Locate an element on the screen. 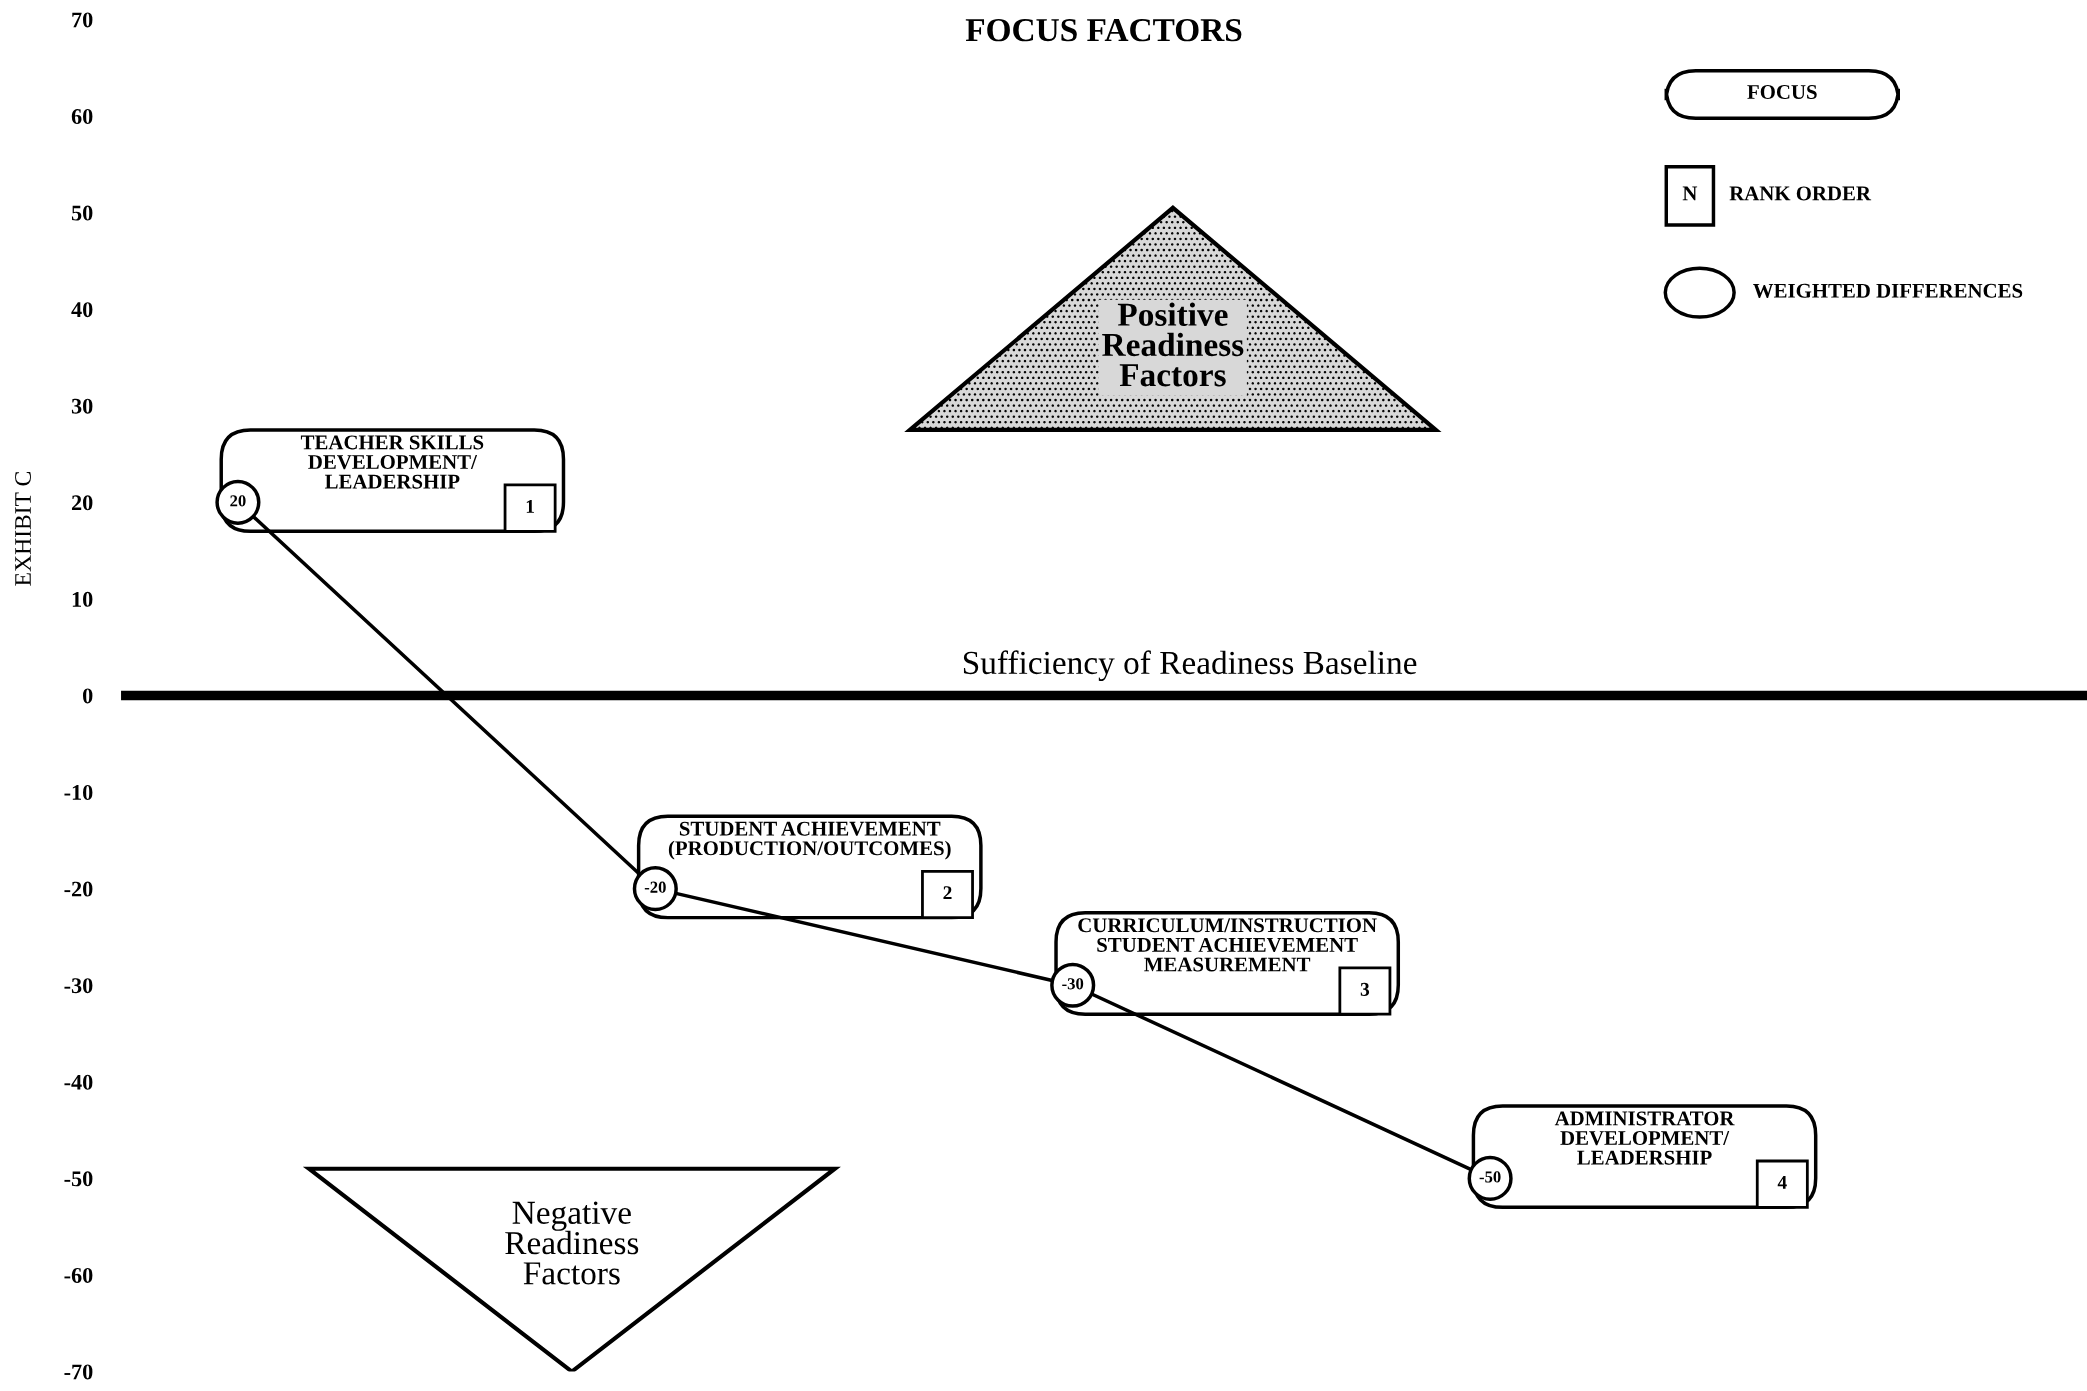  data-label: -50 is located at coordinates (1490, 1177).